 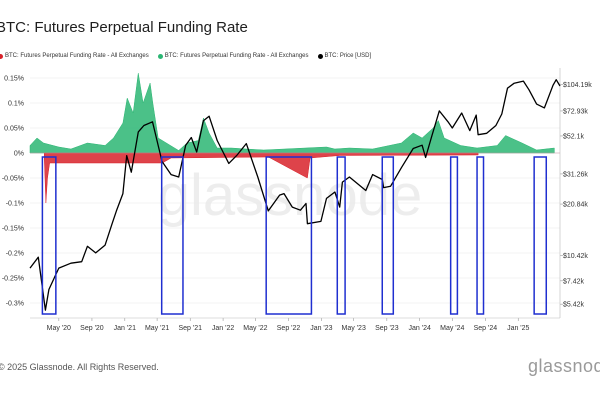 I want to click on right-tick-label: $72.93k, so click(x=575, y=111).